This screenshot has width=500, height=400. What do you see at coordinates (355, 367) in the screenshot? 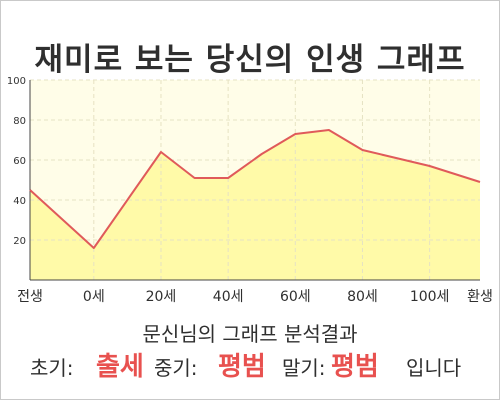
I see `late-period-value: 평범` at bounding box center [355, 367].